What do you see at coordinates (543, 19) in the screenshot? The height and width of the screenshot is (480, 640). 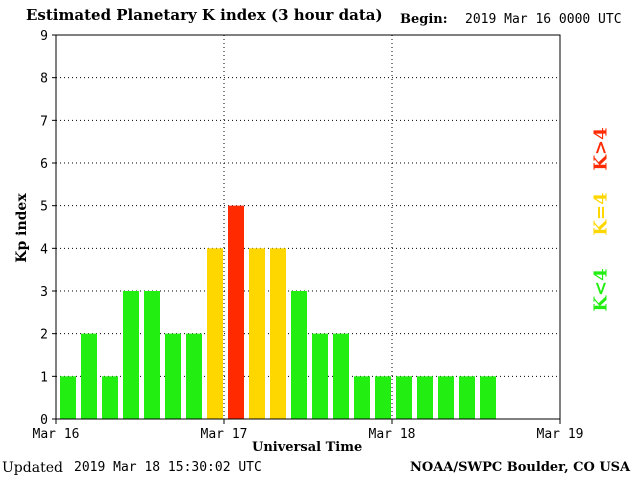 I see `begin-value: 2019 Mar 16 0000 UTC` at bounding box center [543, 19].